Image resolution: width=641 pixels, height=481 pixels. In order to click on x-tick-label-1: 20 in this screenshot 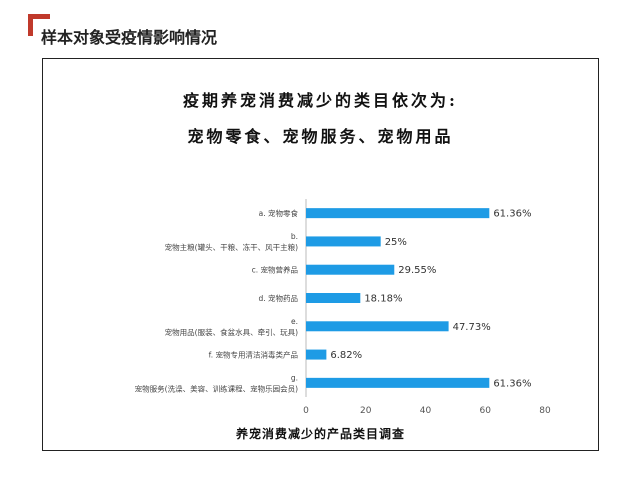, I will do `click(366, 411)`.